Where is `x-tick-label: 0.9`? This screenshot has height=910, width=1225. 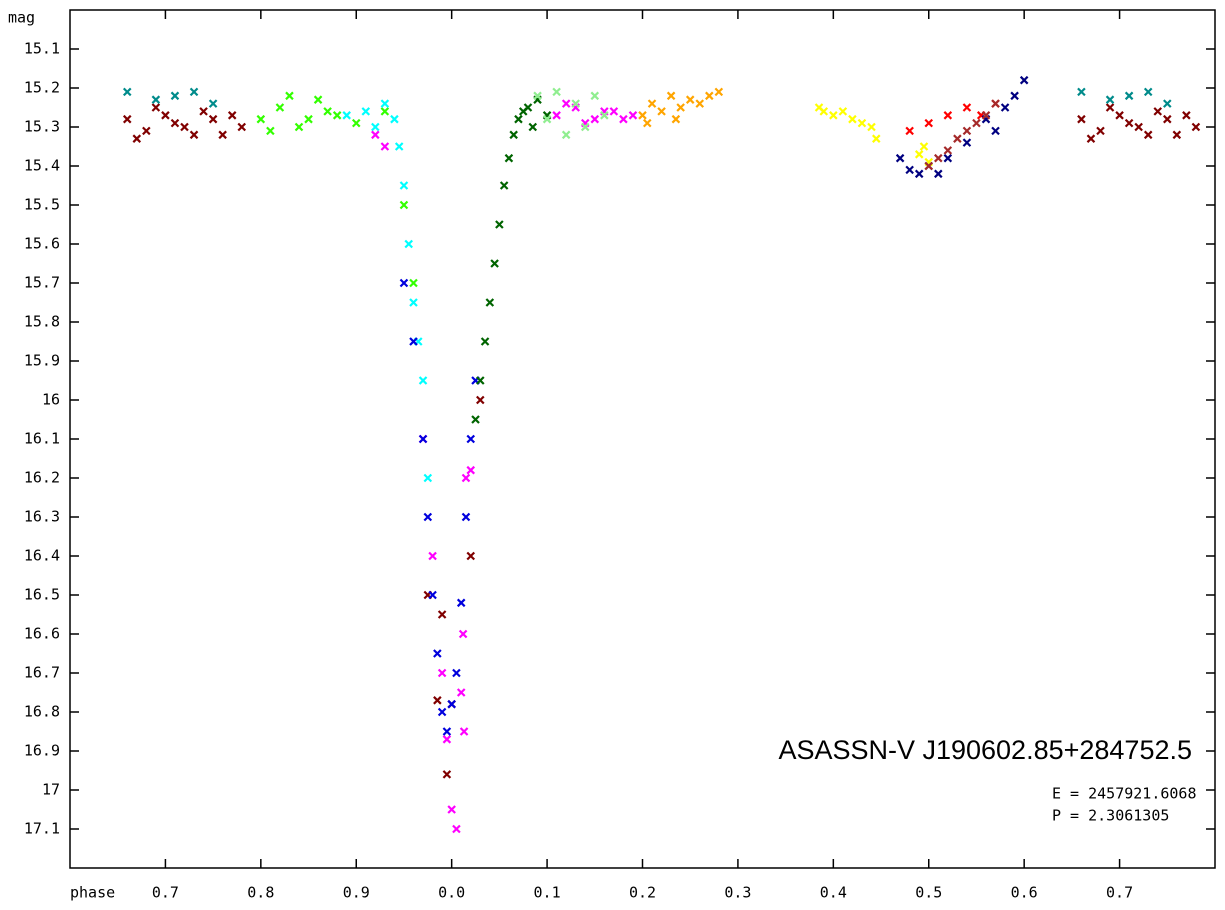
x-tick-label: 0.9 is located at coordinates (356, 893).